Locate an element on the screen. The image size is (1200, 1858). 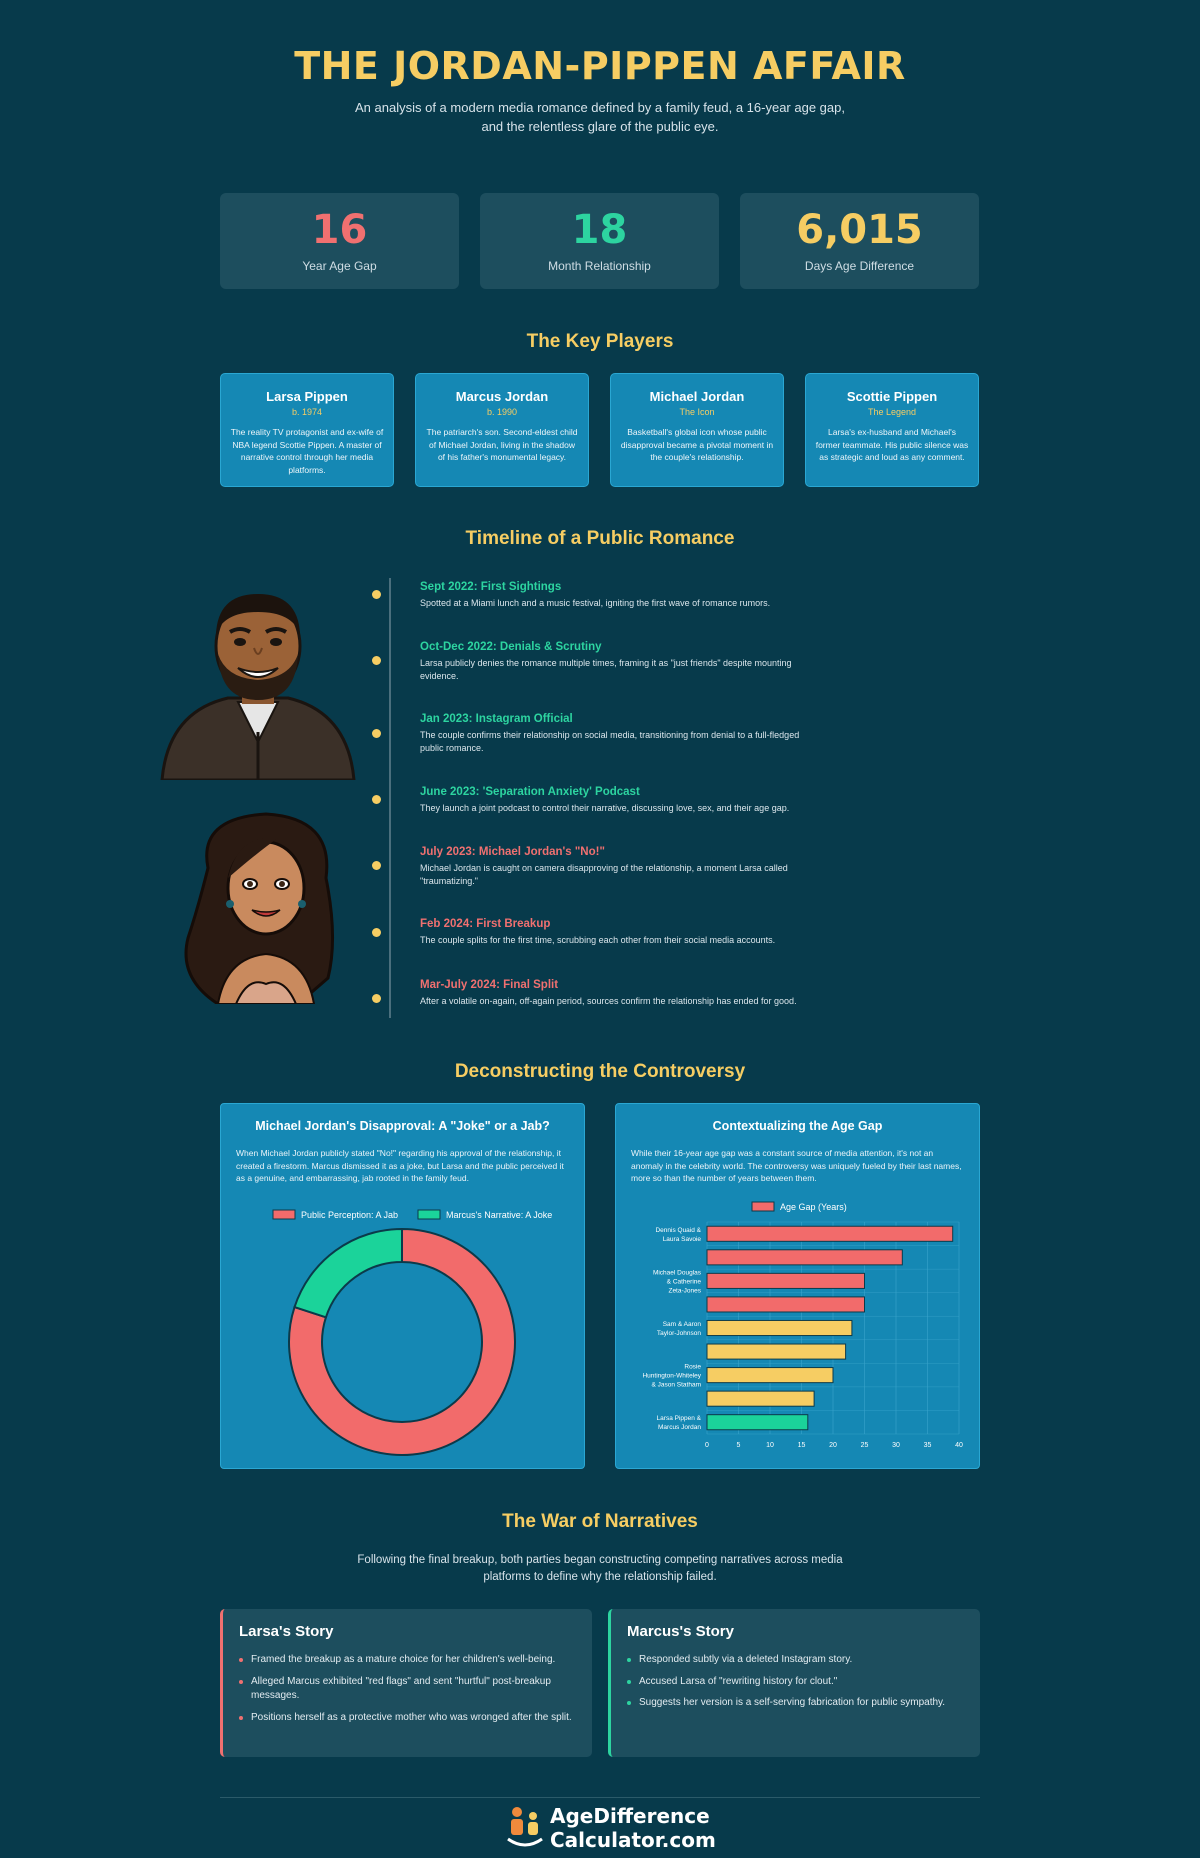
player-name: Scottie Pippen is located at coordinates (892, 396).